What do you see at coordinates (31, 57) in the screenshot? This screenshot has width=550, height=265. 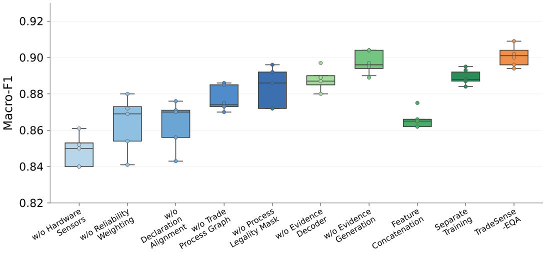 I see `y-tick-label: 0.90` at bounding box center [31, 57].